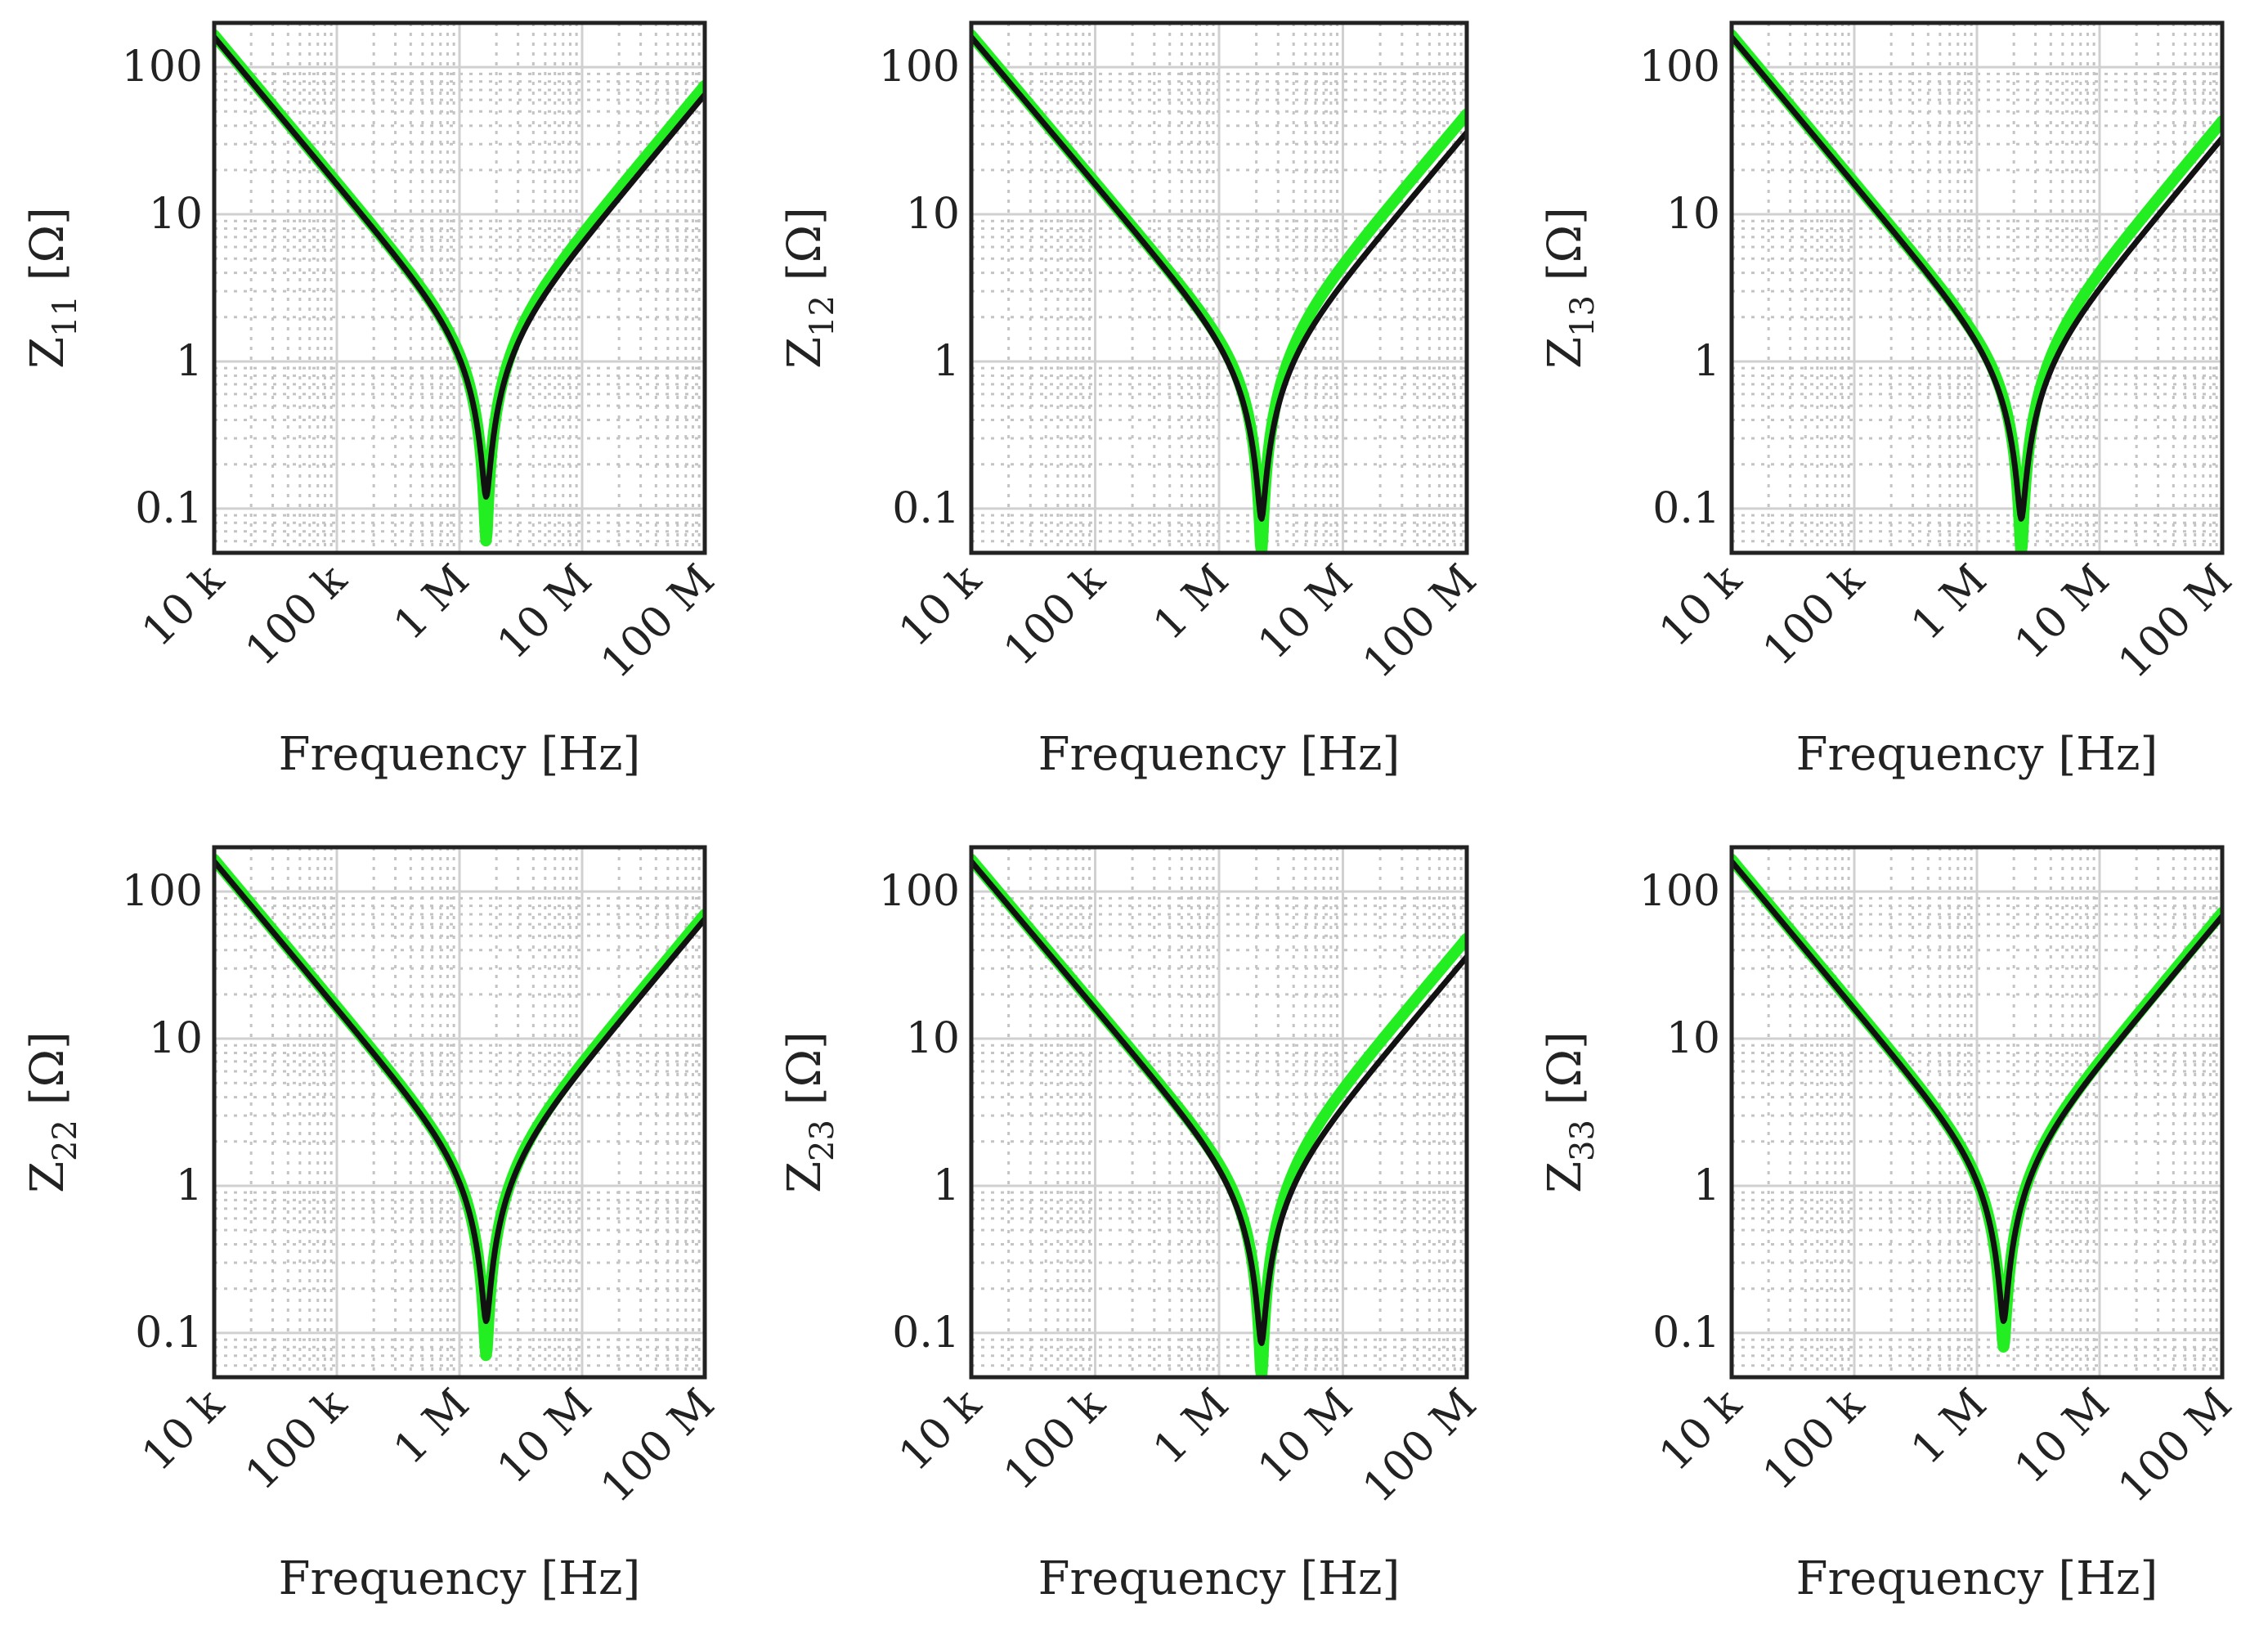 This screenshot has width=2268, height=1634. Describe the element at coordinates (1583, 316) in the screenshot. I see `y-axis-subscript: 13` at that location.